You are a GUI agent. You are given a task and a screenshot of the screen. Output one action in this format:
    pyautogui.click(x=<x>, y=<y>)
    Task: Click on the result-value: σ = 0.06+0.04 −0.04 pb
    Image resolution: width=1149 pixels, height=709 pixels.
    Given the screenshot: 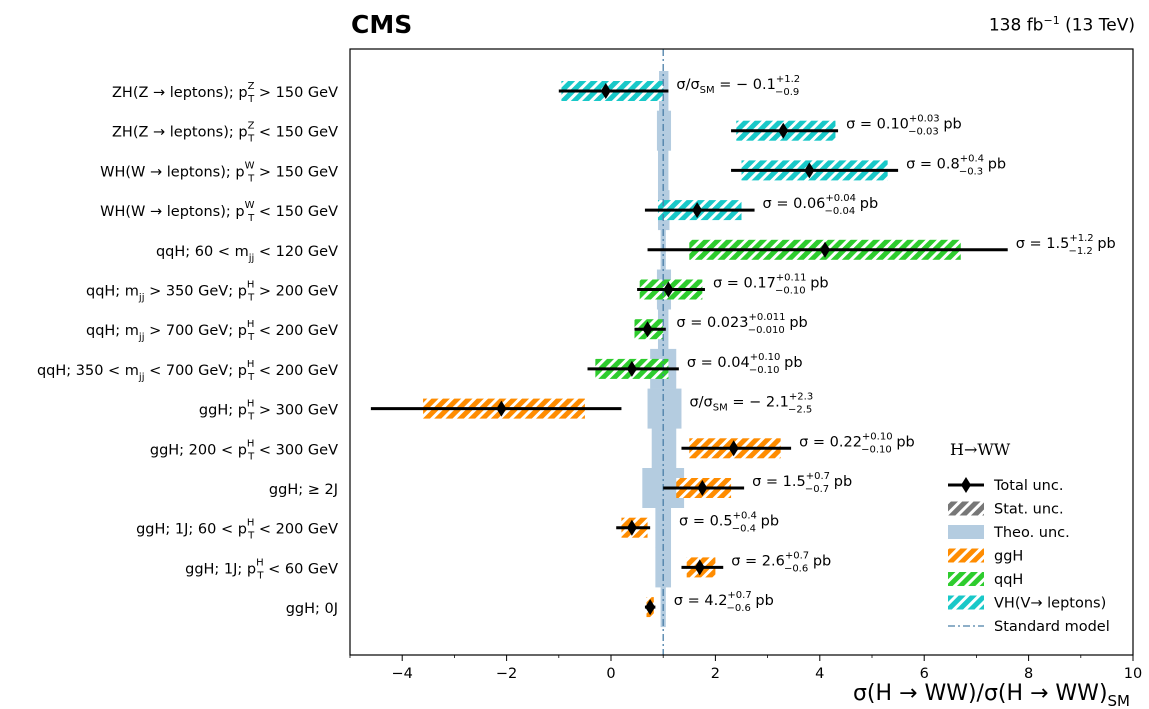 What is the action you would take?
    pyautogui.click(x=821, y=205)
    